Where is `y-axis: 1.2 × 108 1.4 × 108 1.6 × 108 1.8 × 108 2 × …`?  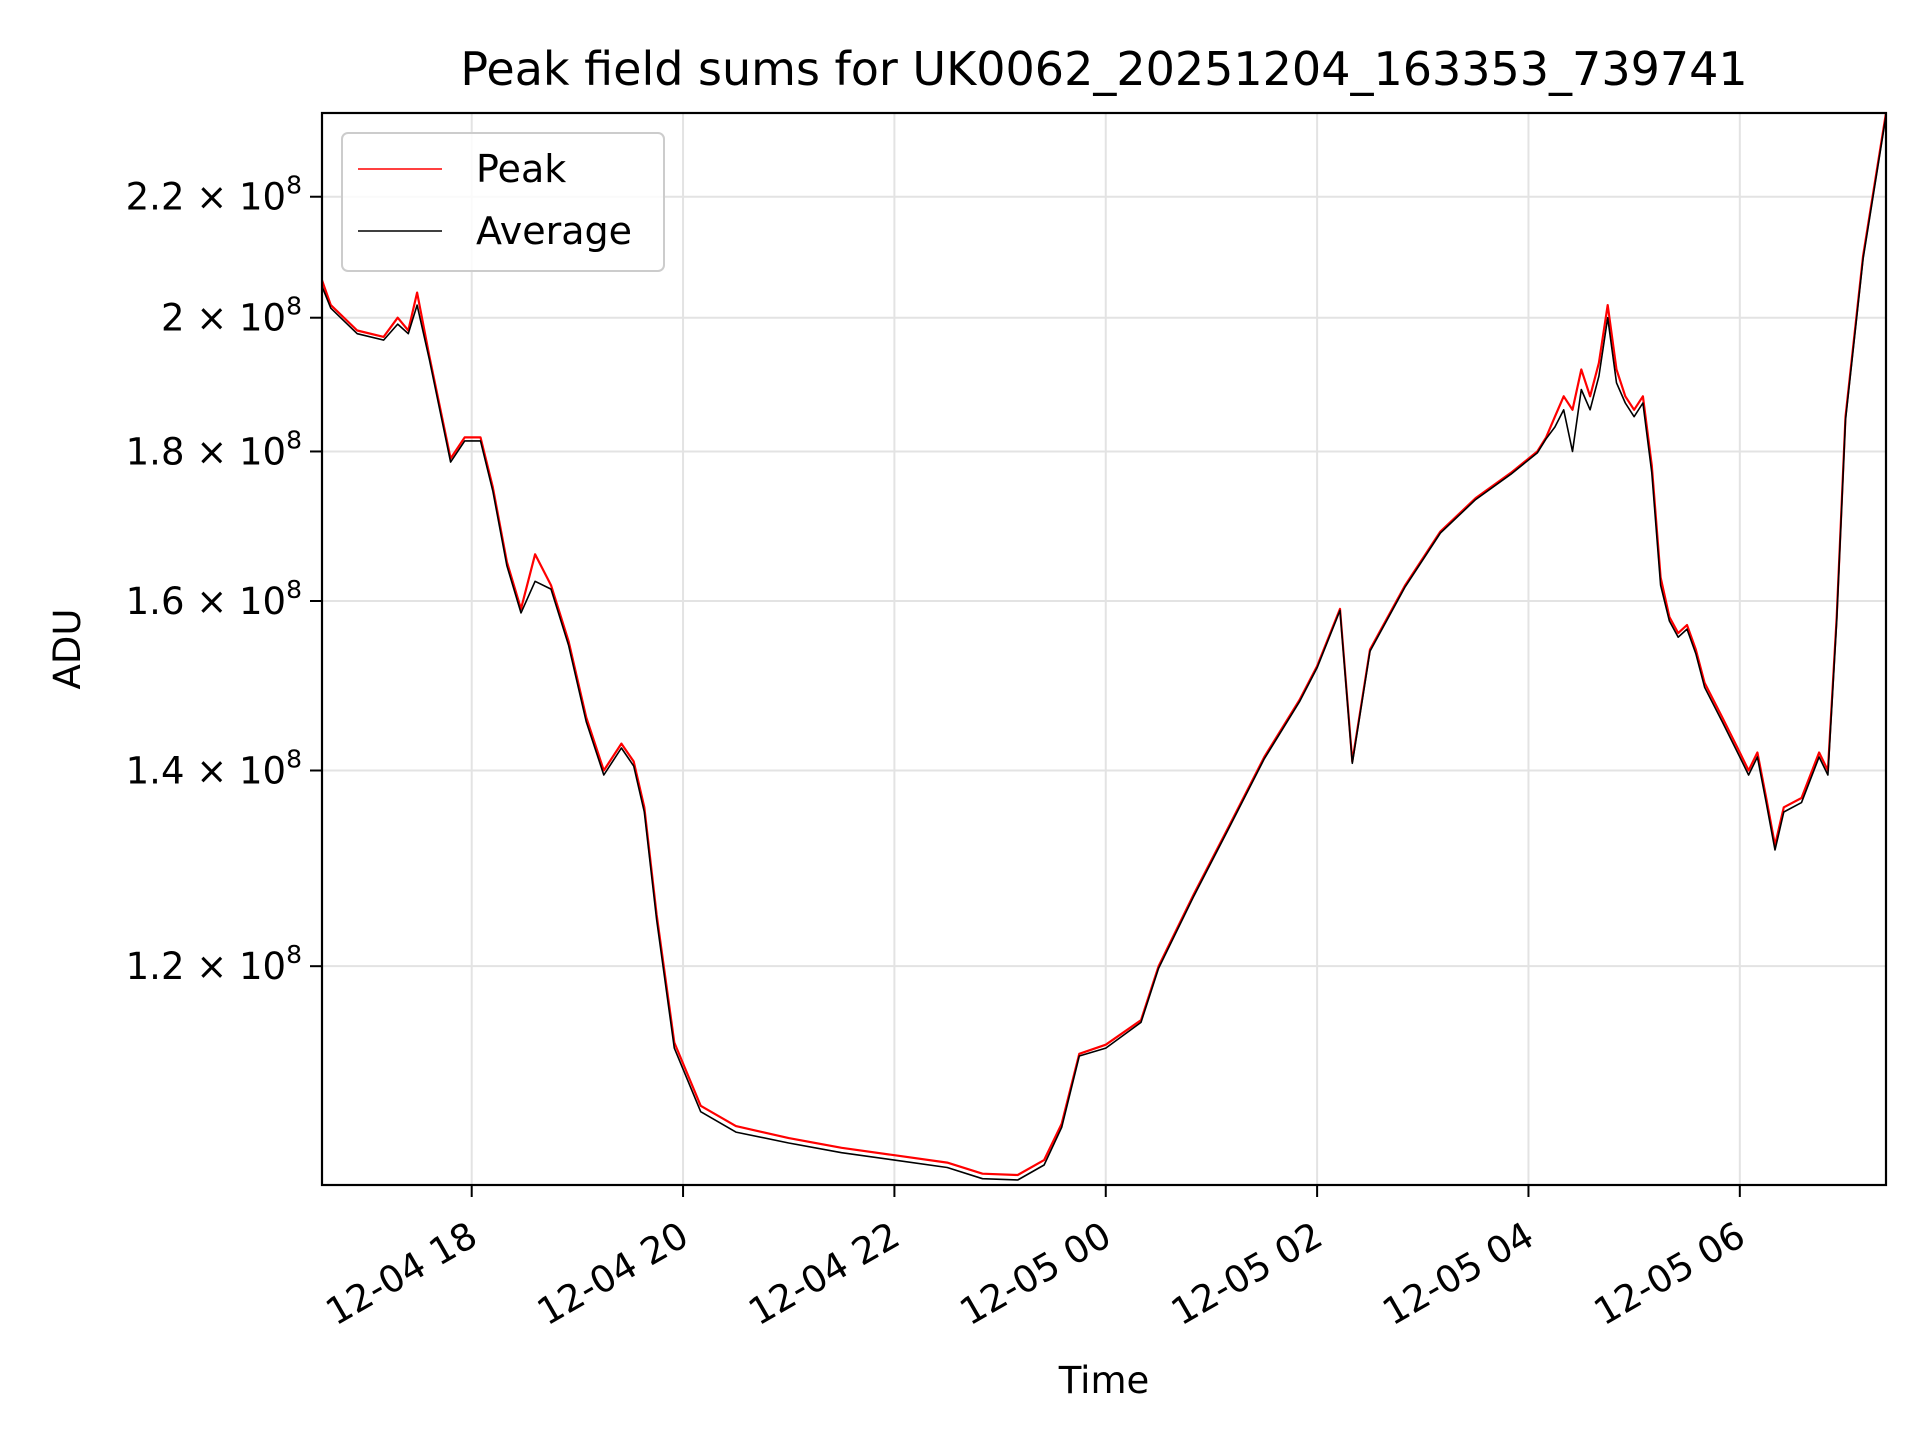 y-axis: 1.2 × 108 1.4 × 108 1.6 × 108 1.8 × 108 2 × … is located at coordinates (224, 579).